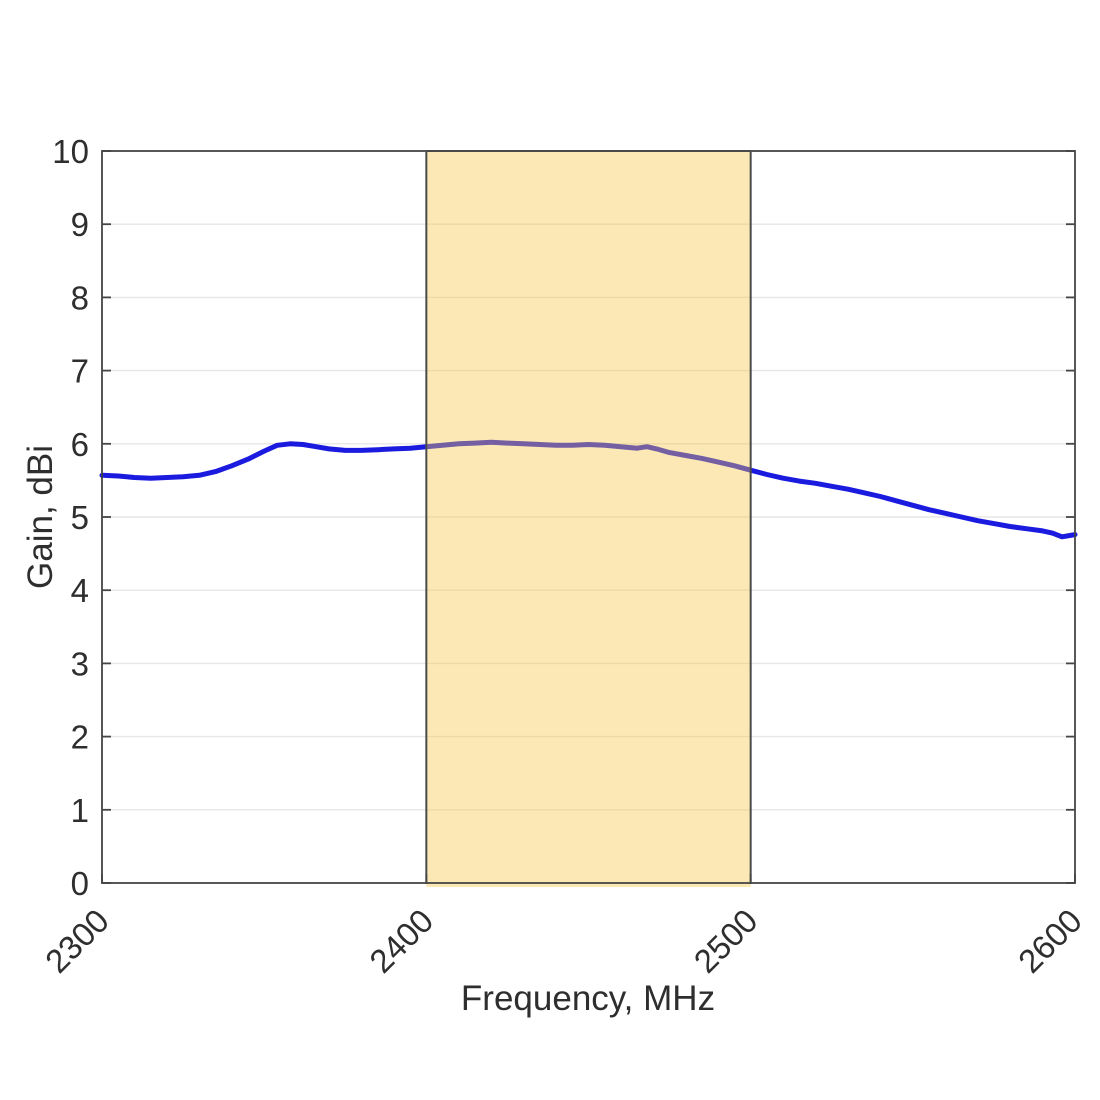 This screenshot has width=1100, height=1100. Describe the element at coordinates (80, 371) in the screenshot. I see `y-tick-label: 7` at that location.